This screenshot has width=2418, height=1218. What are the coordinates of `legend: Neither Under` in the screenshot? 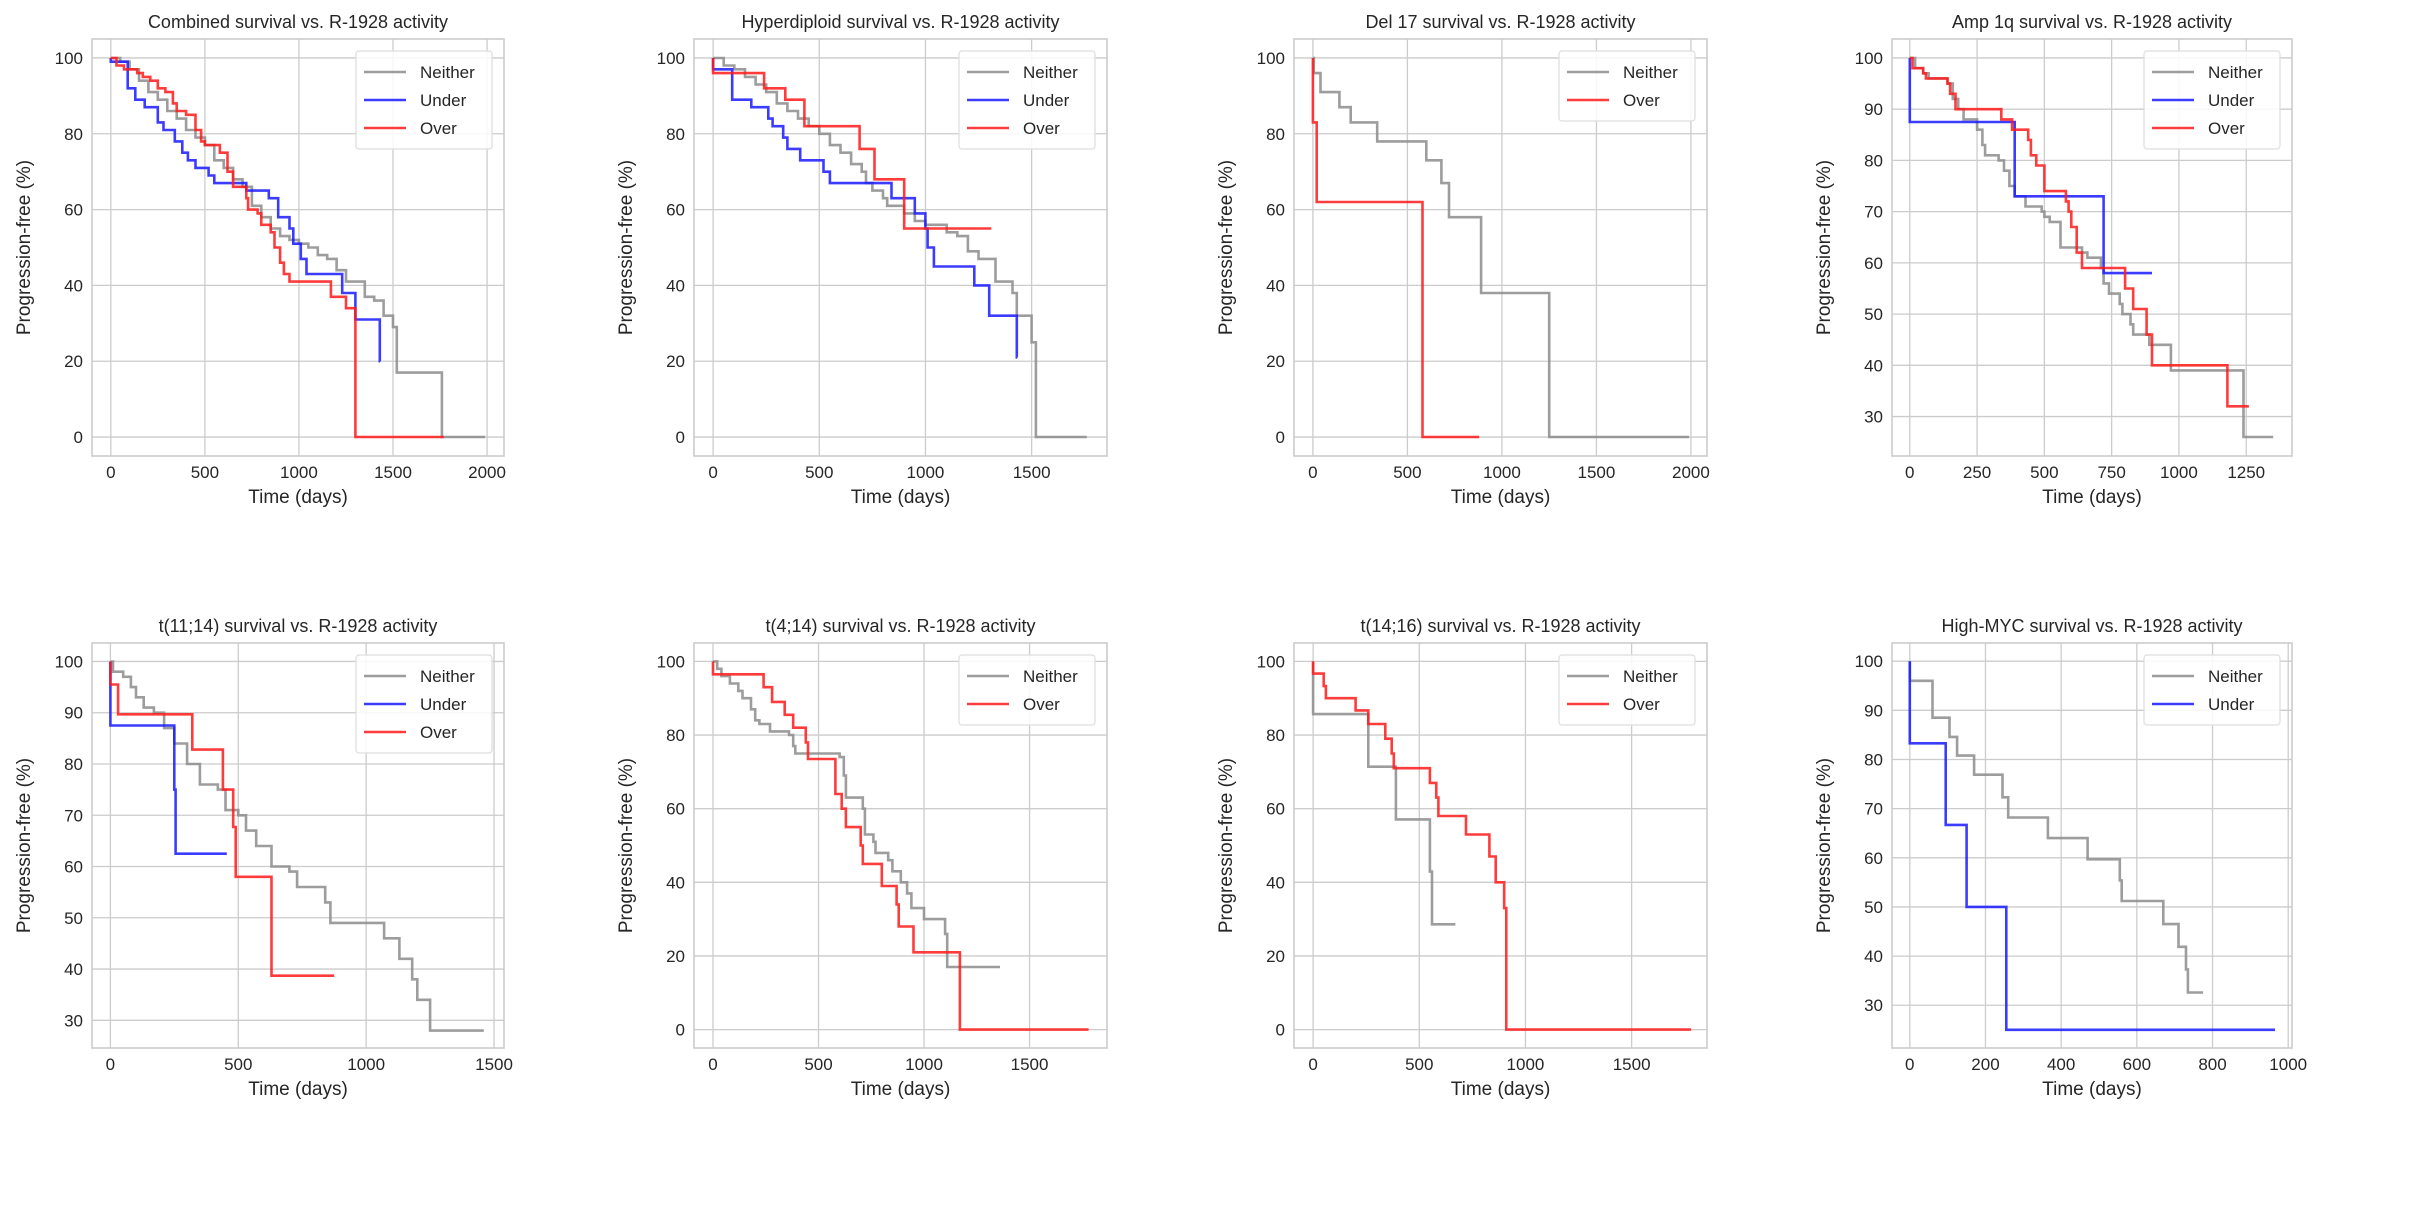 It's located at (2212, 690).